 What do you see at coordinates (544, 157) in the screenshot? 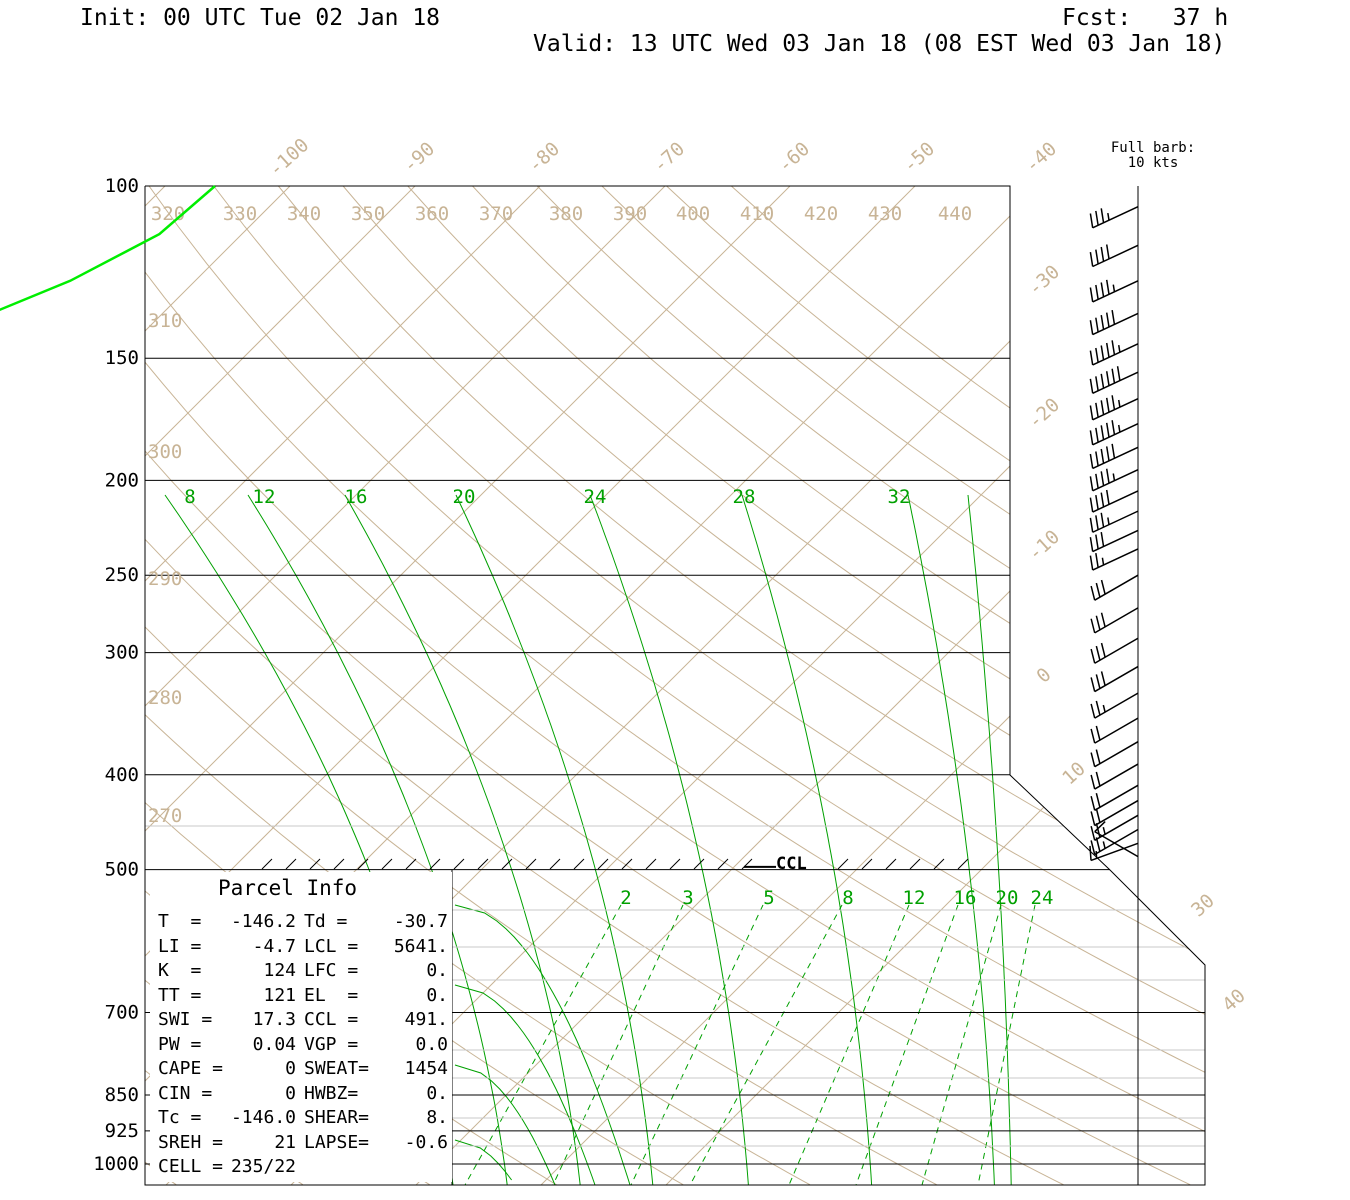
I see `isotherm-label: -80` at bounding box center [544, 157].